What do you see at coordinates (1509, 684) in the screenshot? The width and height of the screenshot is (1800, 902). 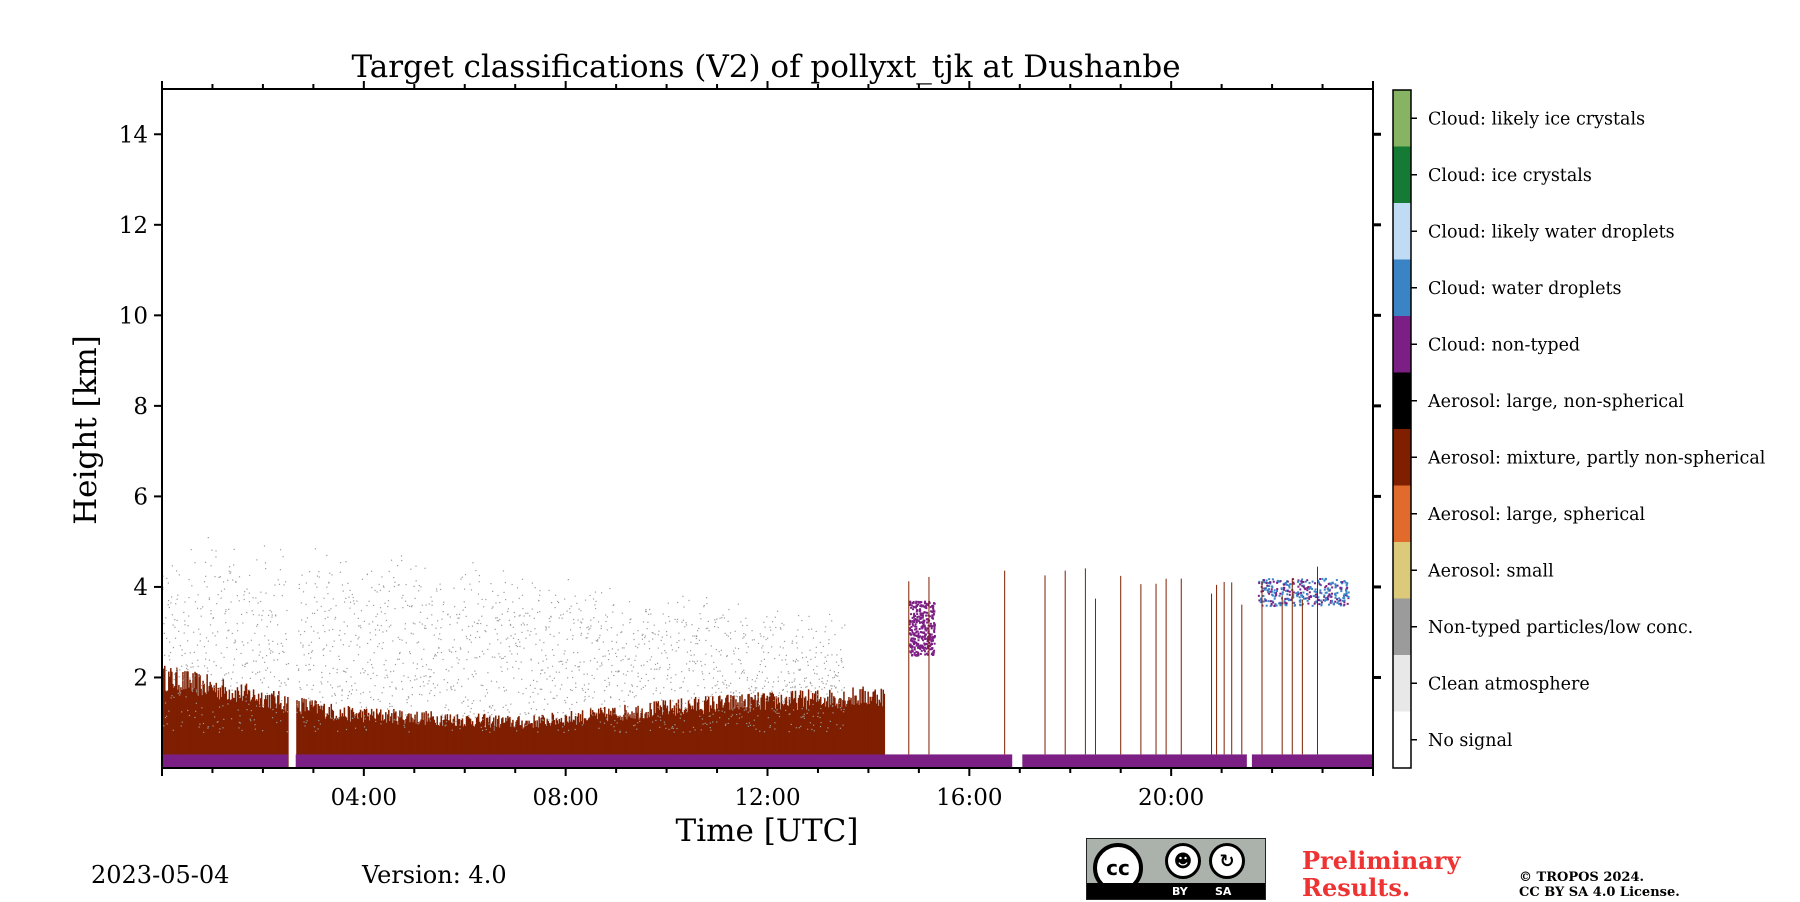 I see `colorbar-label: Clean atmosphere` at bounding box center [1509, 684].